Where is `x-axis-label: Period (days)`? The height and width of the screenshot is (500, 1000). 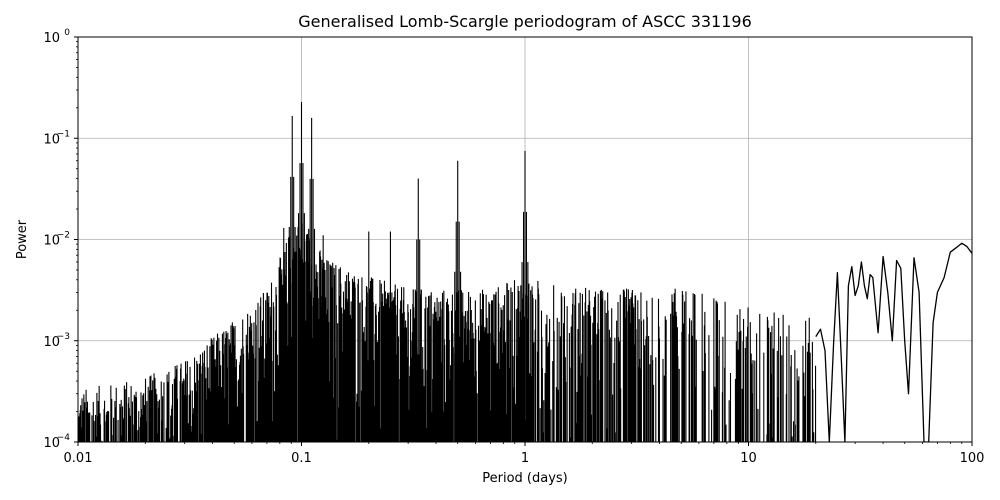 x-axis-label: Period (days) is located at coordinates (525, 478).